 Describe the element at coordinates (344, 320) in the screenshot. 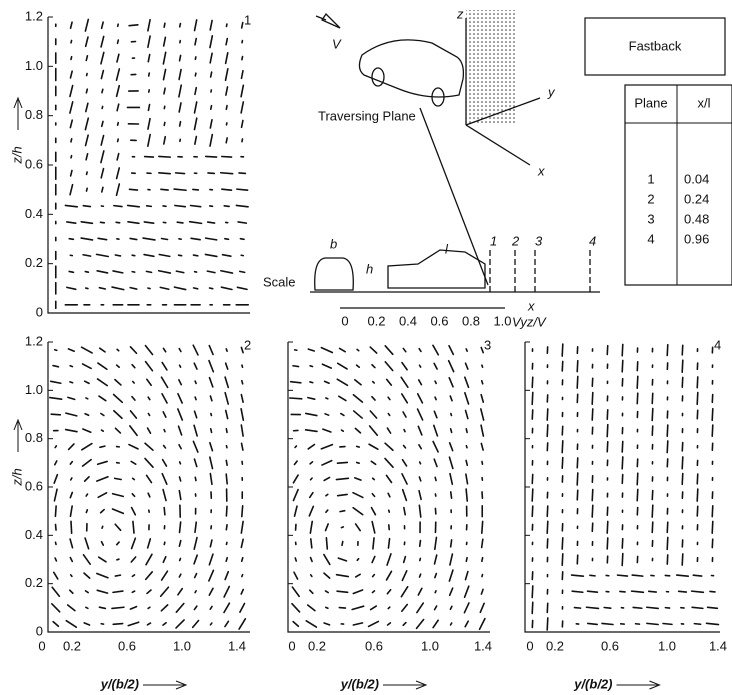

I see `scale-tick: 0` at that location.